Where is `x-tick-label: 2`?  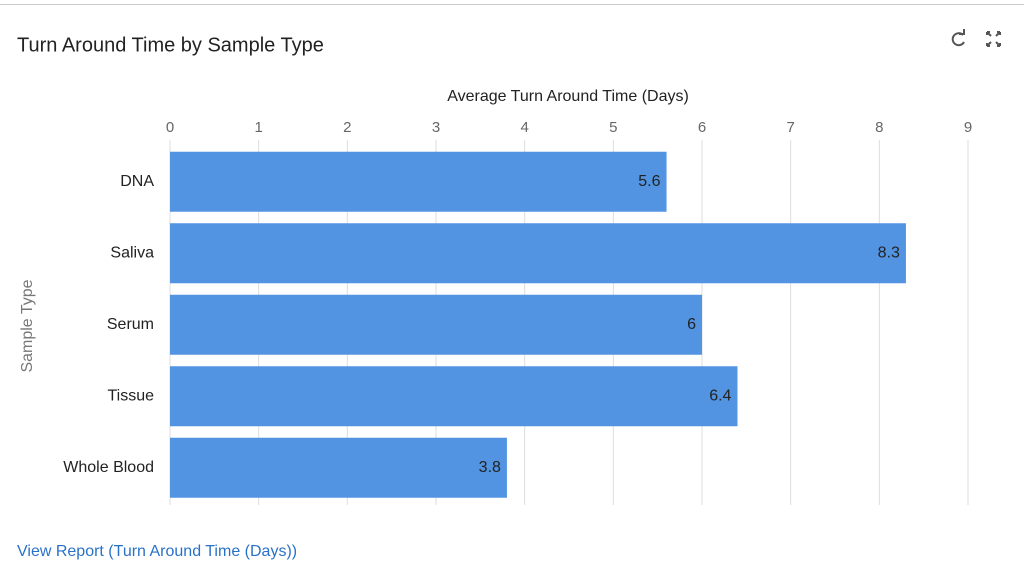
x-tick-label: 2 is located at coordinates (347, 127).